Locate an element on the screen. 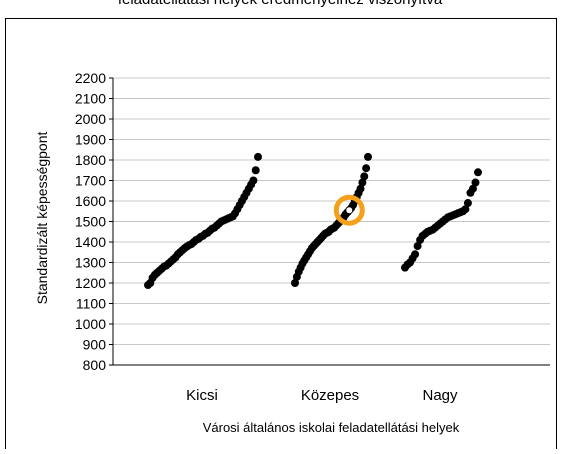 This screenshot has width=563, height=454. y-tick-label: 2200 is located at coordinates (90, 78).